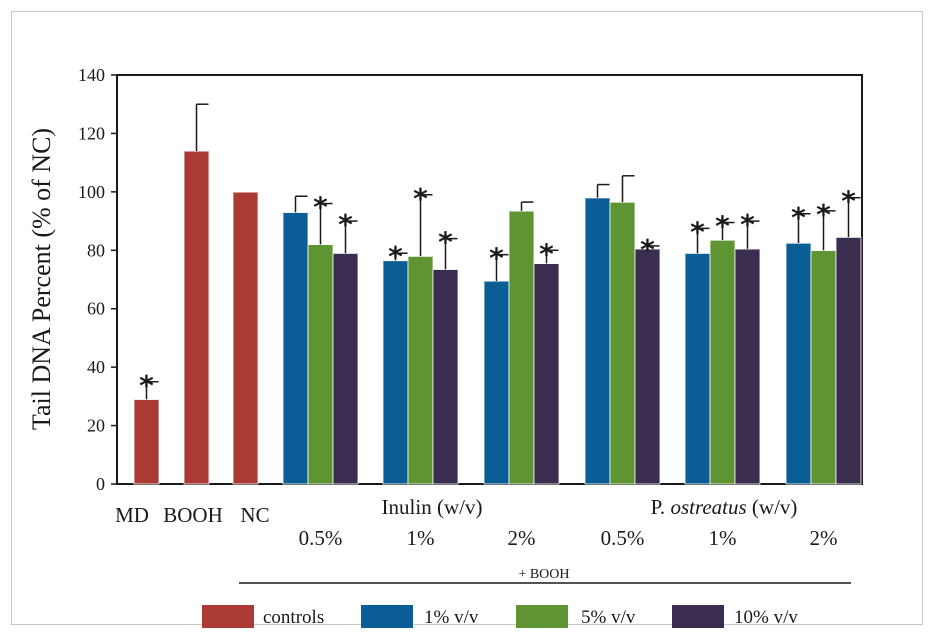  Describe the element at coordinates (254, 515) in the screenshot. I see `control-label: NC` at that location.